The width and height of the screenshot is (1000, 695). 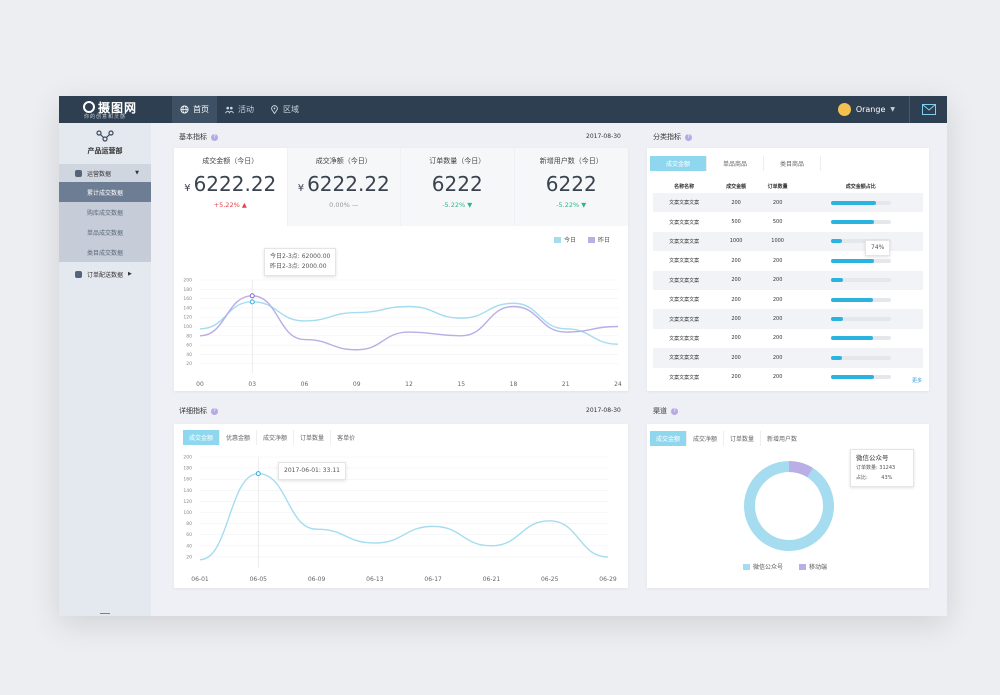 I want to click on logo-name: 摄图网, so click(x=118, y=108).